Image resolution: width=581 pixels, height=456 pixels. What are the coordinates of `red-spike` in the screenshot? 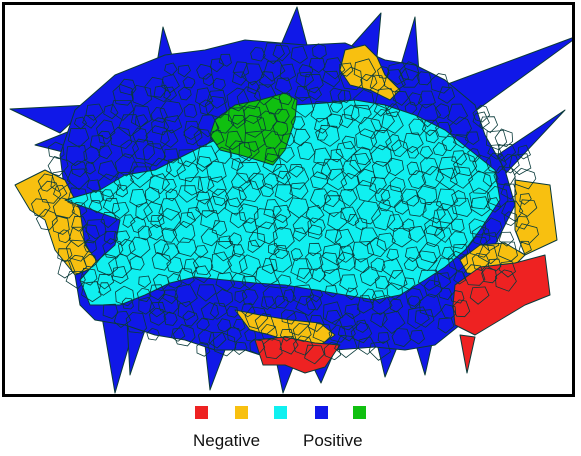 It's located at (467, 354).